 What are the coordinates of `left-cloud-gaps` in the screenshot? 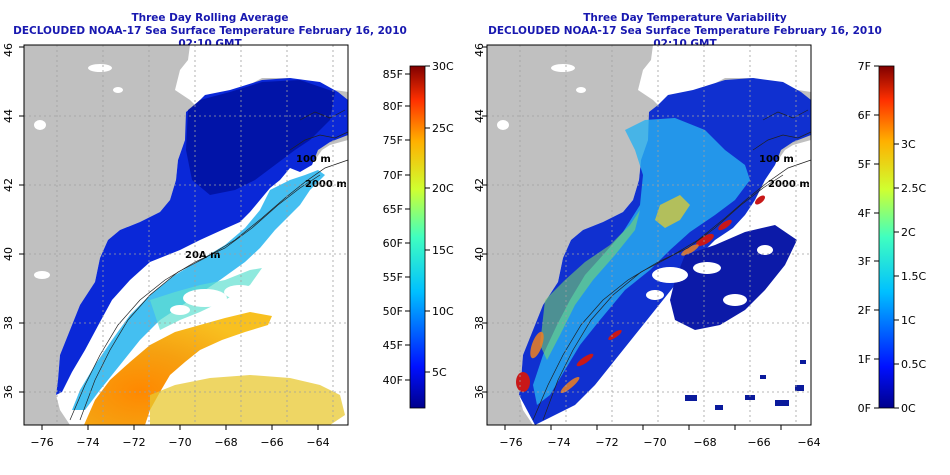 It's located at (221, 284).